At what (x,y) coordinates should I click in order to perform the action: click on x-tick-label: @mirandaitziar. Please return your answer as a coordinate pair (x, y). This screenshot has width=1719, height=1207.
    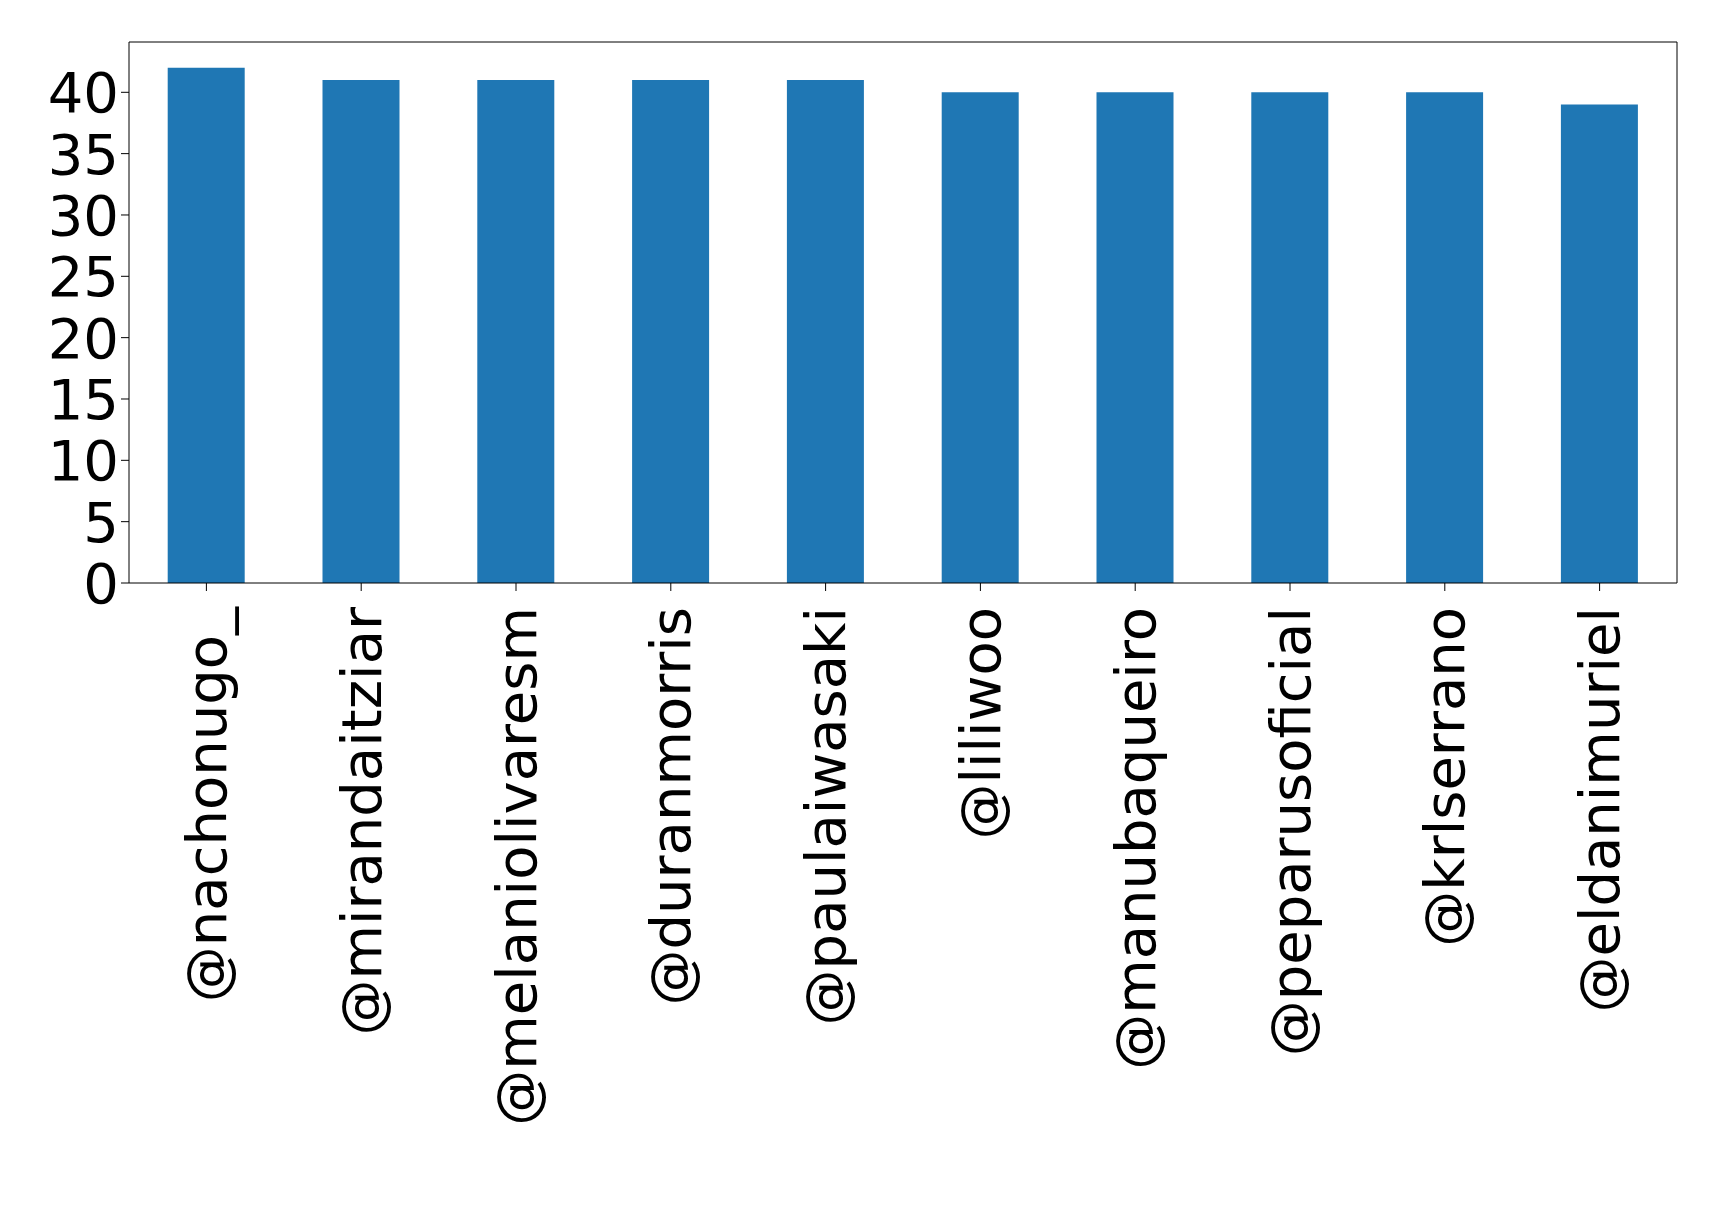
    Looking at the image, I should click on (361, 821).